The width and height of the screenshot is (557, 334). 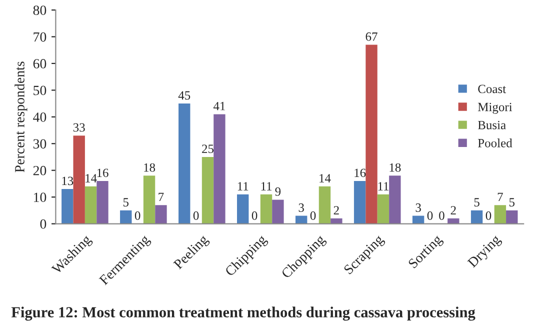 I want to click on y-tick-label: 60, so click(x=39, y=63).